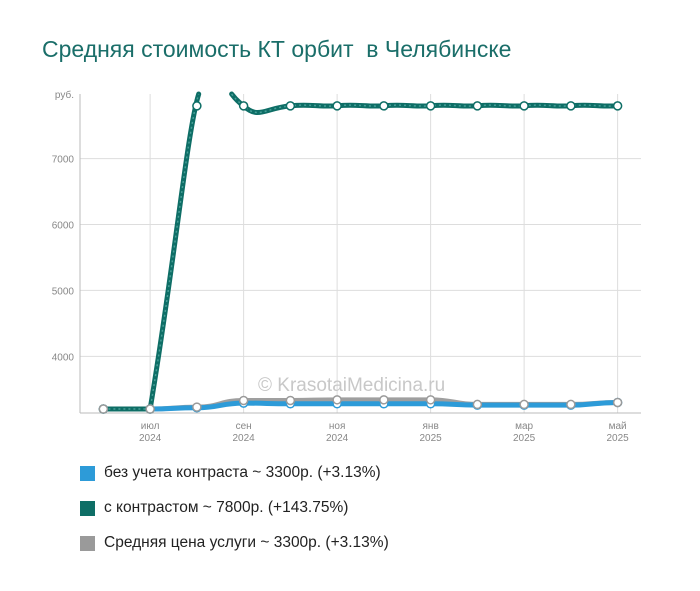 Image resolution: width=700 pixels, height=591 pixels. What do you see at coordinates (618, 426) in the screenshot?
I see `x-tick-month-5: май` at bounding box center [618, 426].